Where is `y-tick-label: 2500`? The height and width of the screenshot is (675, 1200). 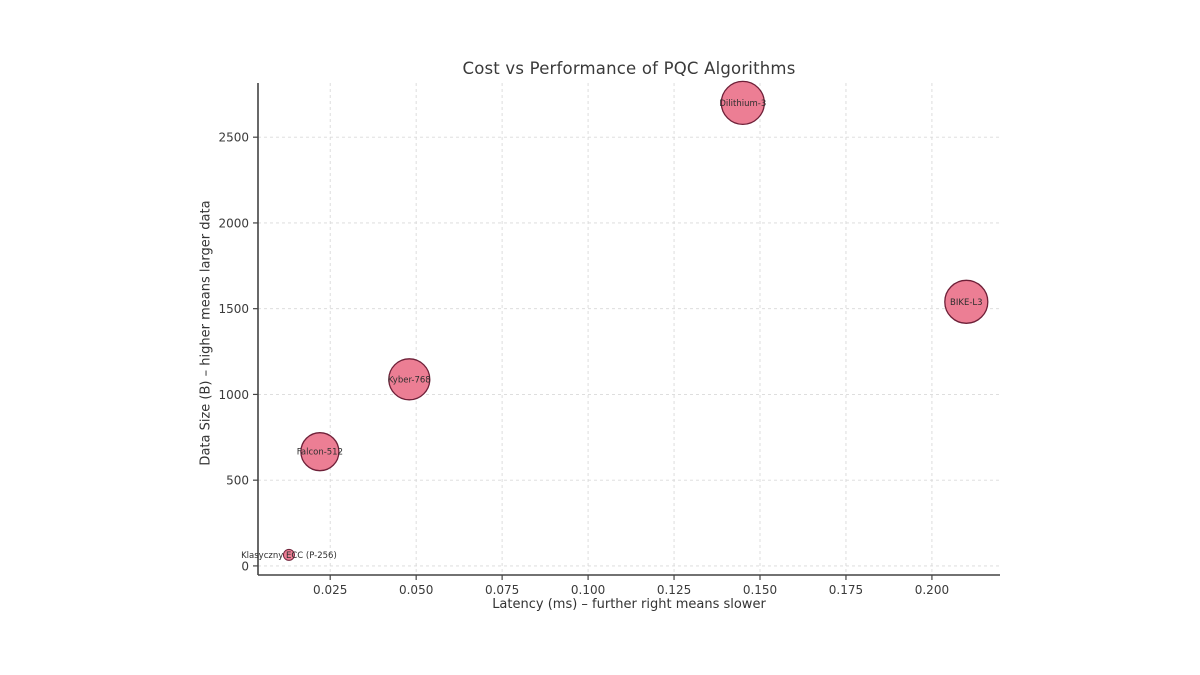 y-tick-label: 2500 is located at coordinates (233, 138).